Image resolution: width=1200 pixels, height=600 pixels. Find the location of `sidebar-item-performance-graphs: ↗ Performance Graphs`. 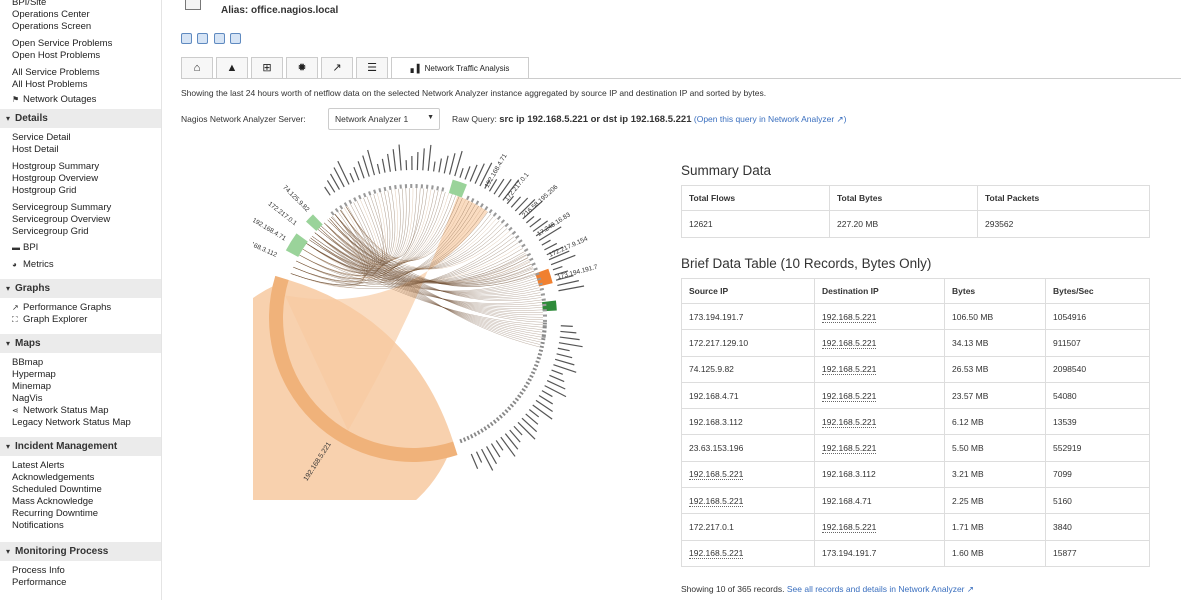

sidebar-item-performance-graphs: ↗ Performance Graphs is located at coordinates (62, 307).